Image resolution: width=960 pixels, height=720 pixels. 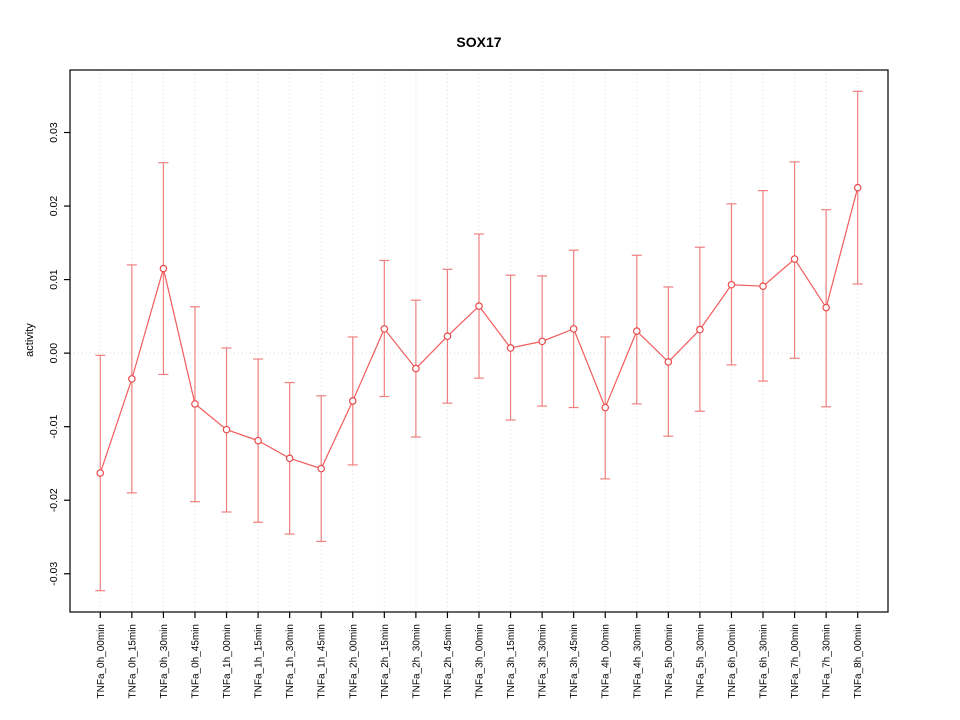 I want to click on x-tick-label: TNFa_1h_15min, so click(x=259, y=661).